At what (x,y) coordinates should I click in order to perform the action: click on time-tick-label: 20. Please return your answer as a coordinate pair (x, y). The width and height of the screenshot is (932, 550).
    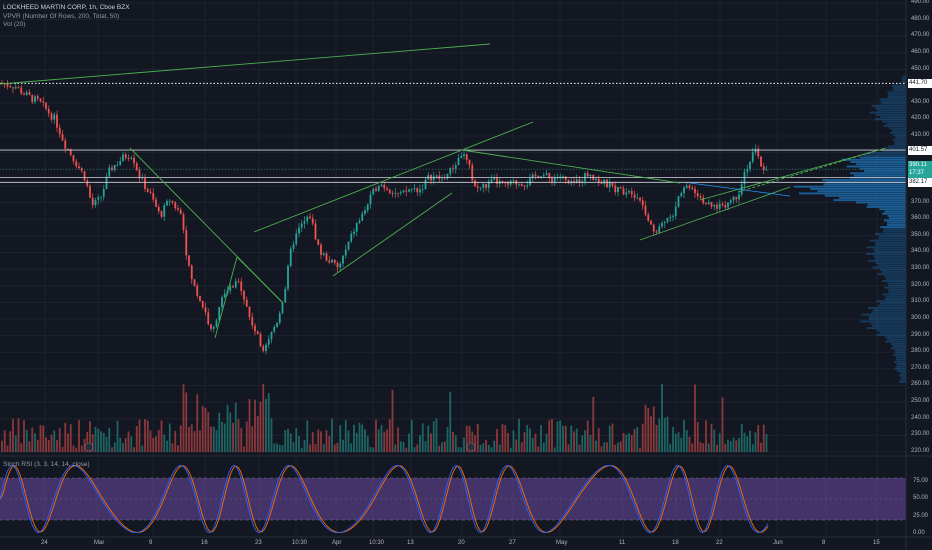
    Looking at the image, I should click on (461, 543).